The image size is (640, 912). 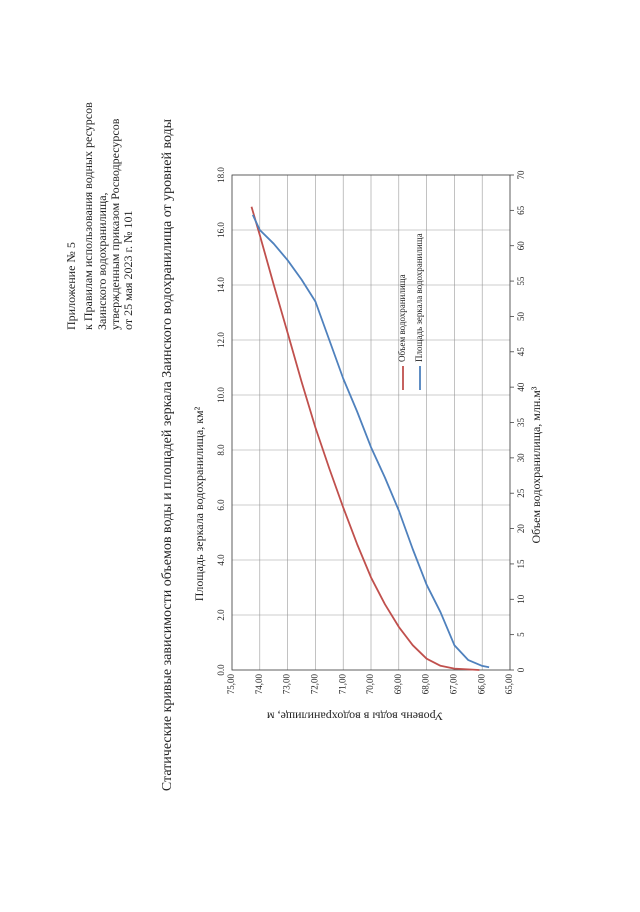 I want to click on x-axis-label: Площадь зеркала водохранилища, км², so click(x=199, y=503).